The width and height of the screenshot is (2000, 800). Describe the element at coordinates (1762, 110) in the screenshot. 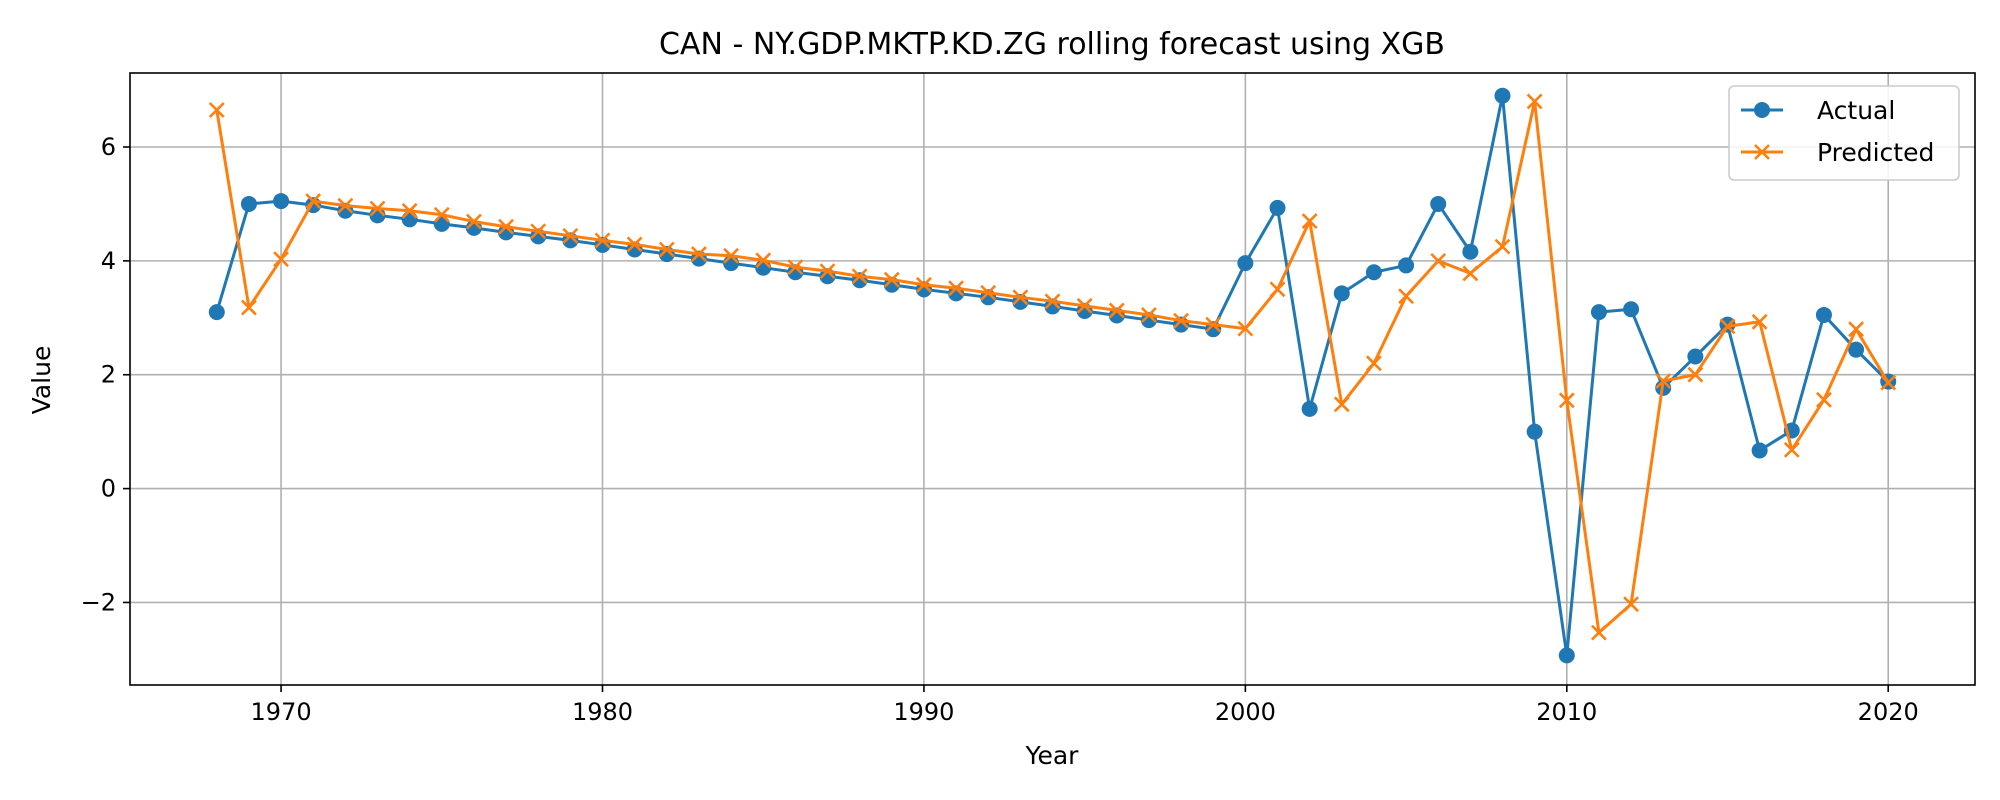

I see `legend-actual-marker` at that location.